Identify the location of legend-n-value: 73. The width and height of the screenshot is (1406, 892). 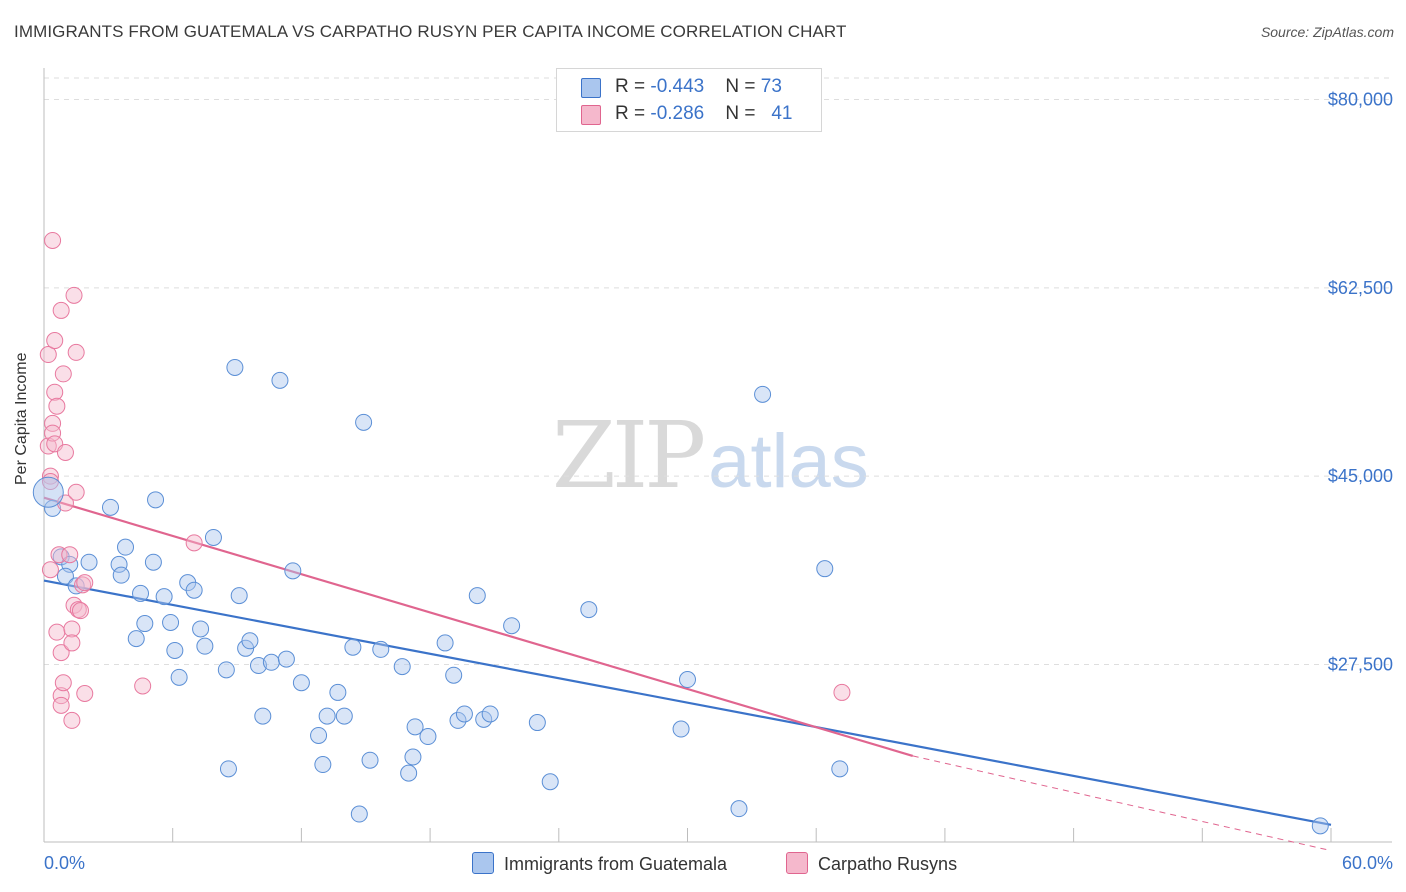
(771, 86).